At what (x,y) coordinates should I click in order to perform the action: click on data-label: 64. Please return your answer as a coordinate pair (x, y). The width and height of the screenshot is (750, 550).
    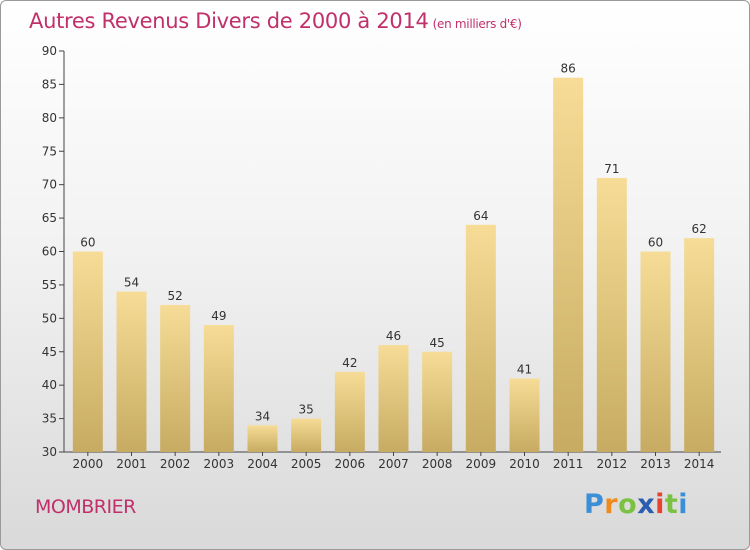
    Looking at the image, I should click on (480, 216).